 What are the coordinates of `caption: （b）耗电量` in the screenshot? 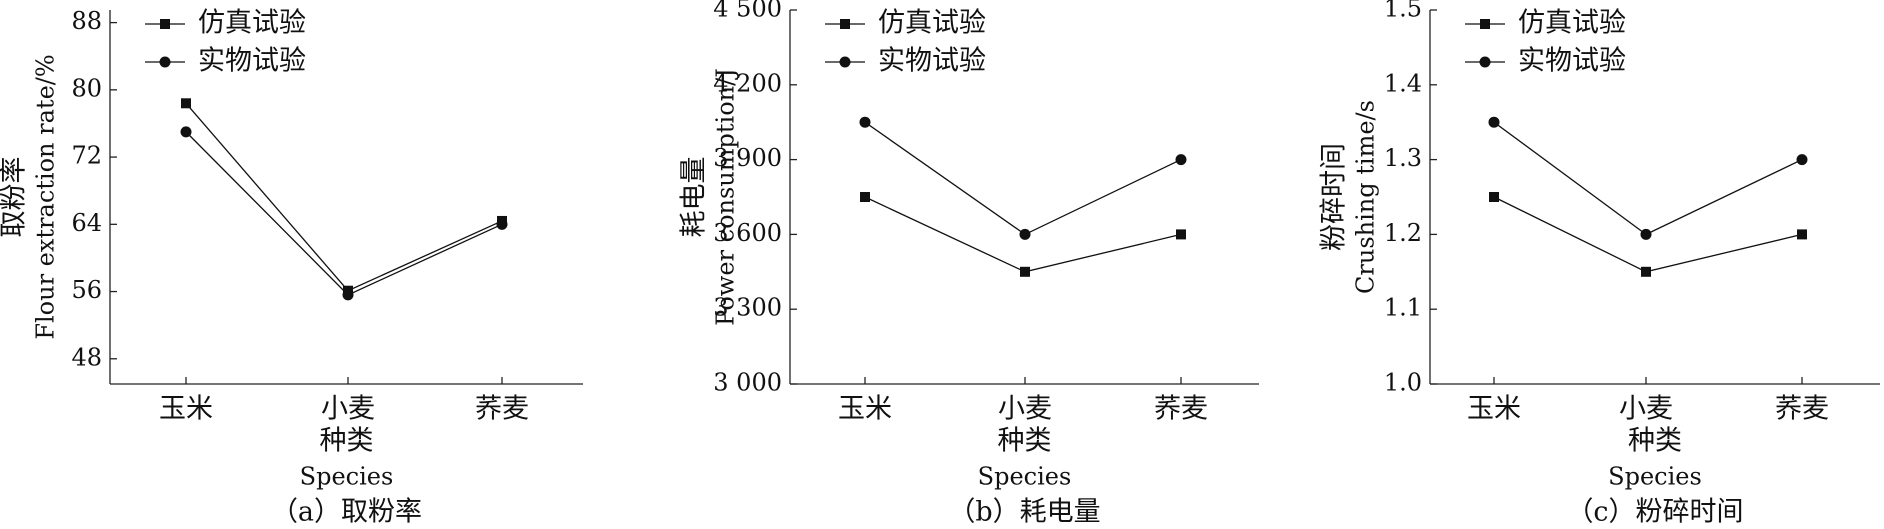 It's located at (1024, 512).